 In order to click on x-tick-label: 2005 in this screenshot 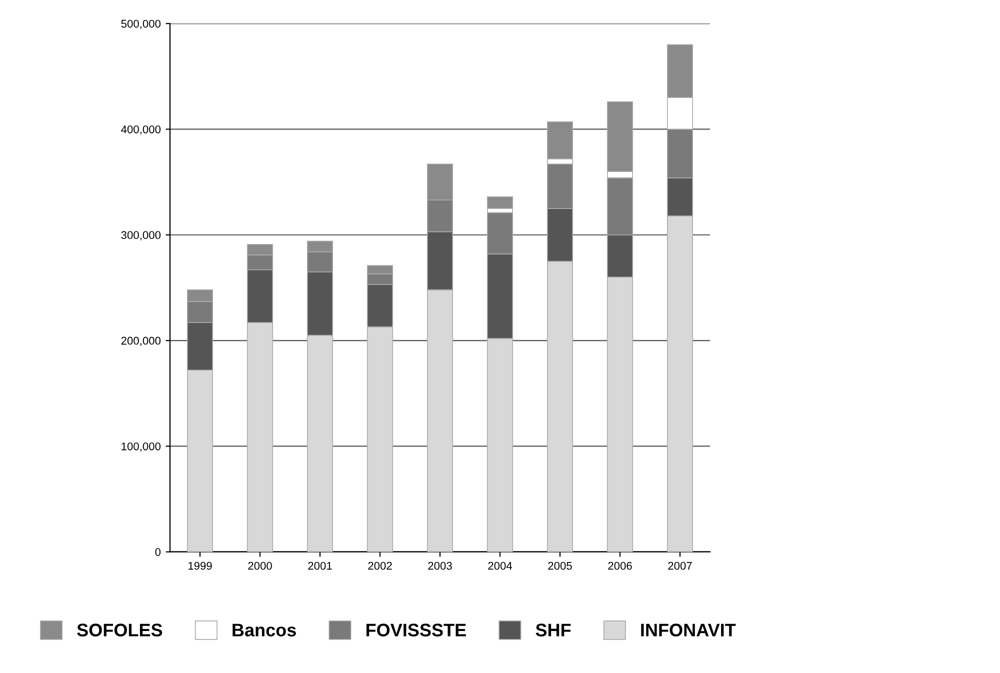, I will do `click(560, 566)`.